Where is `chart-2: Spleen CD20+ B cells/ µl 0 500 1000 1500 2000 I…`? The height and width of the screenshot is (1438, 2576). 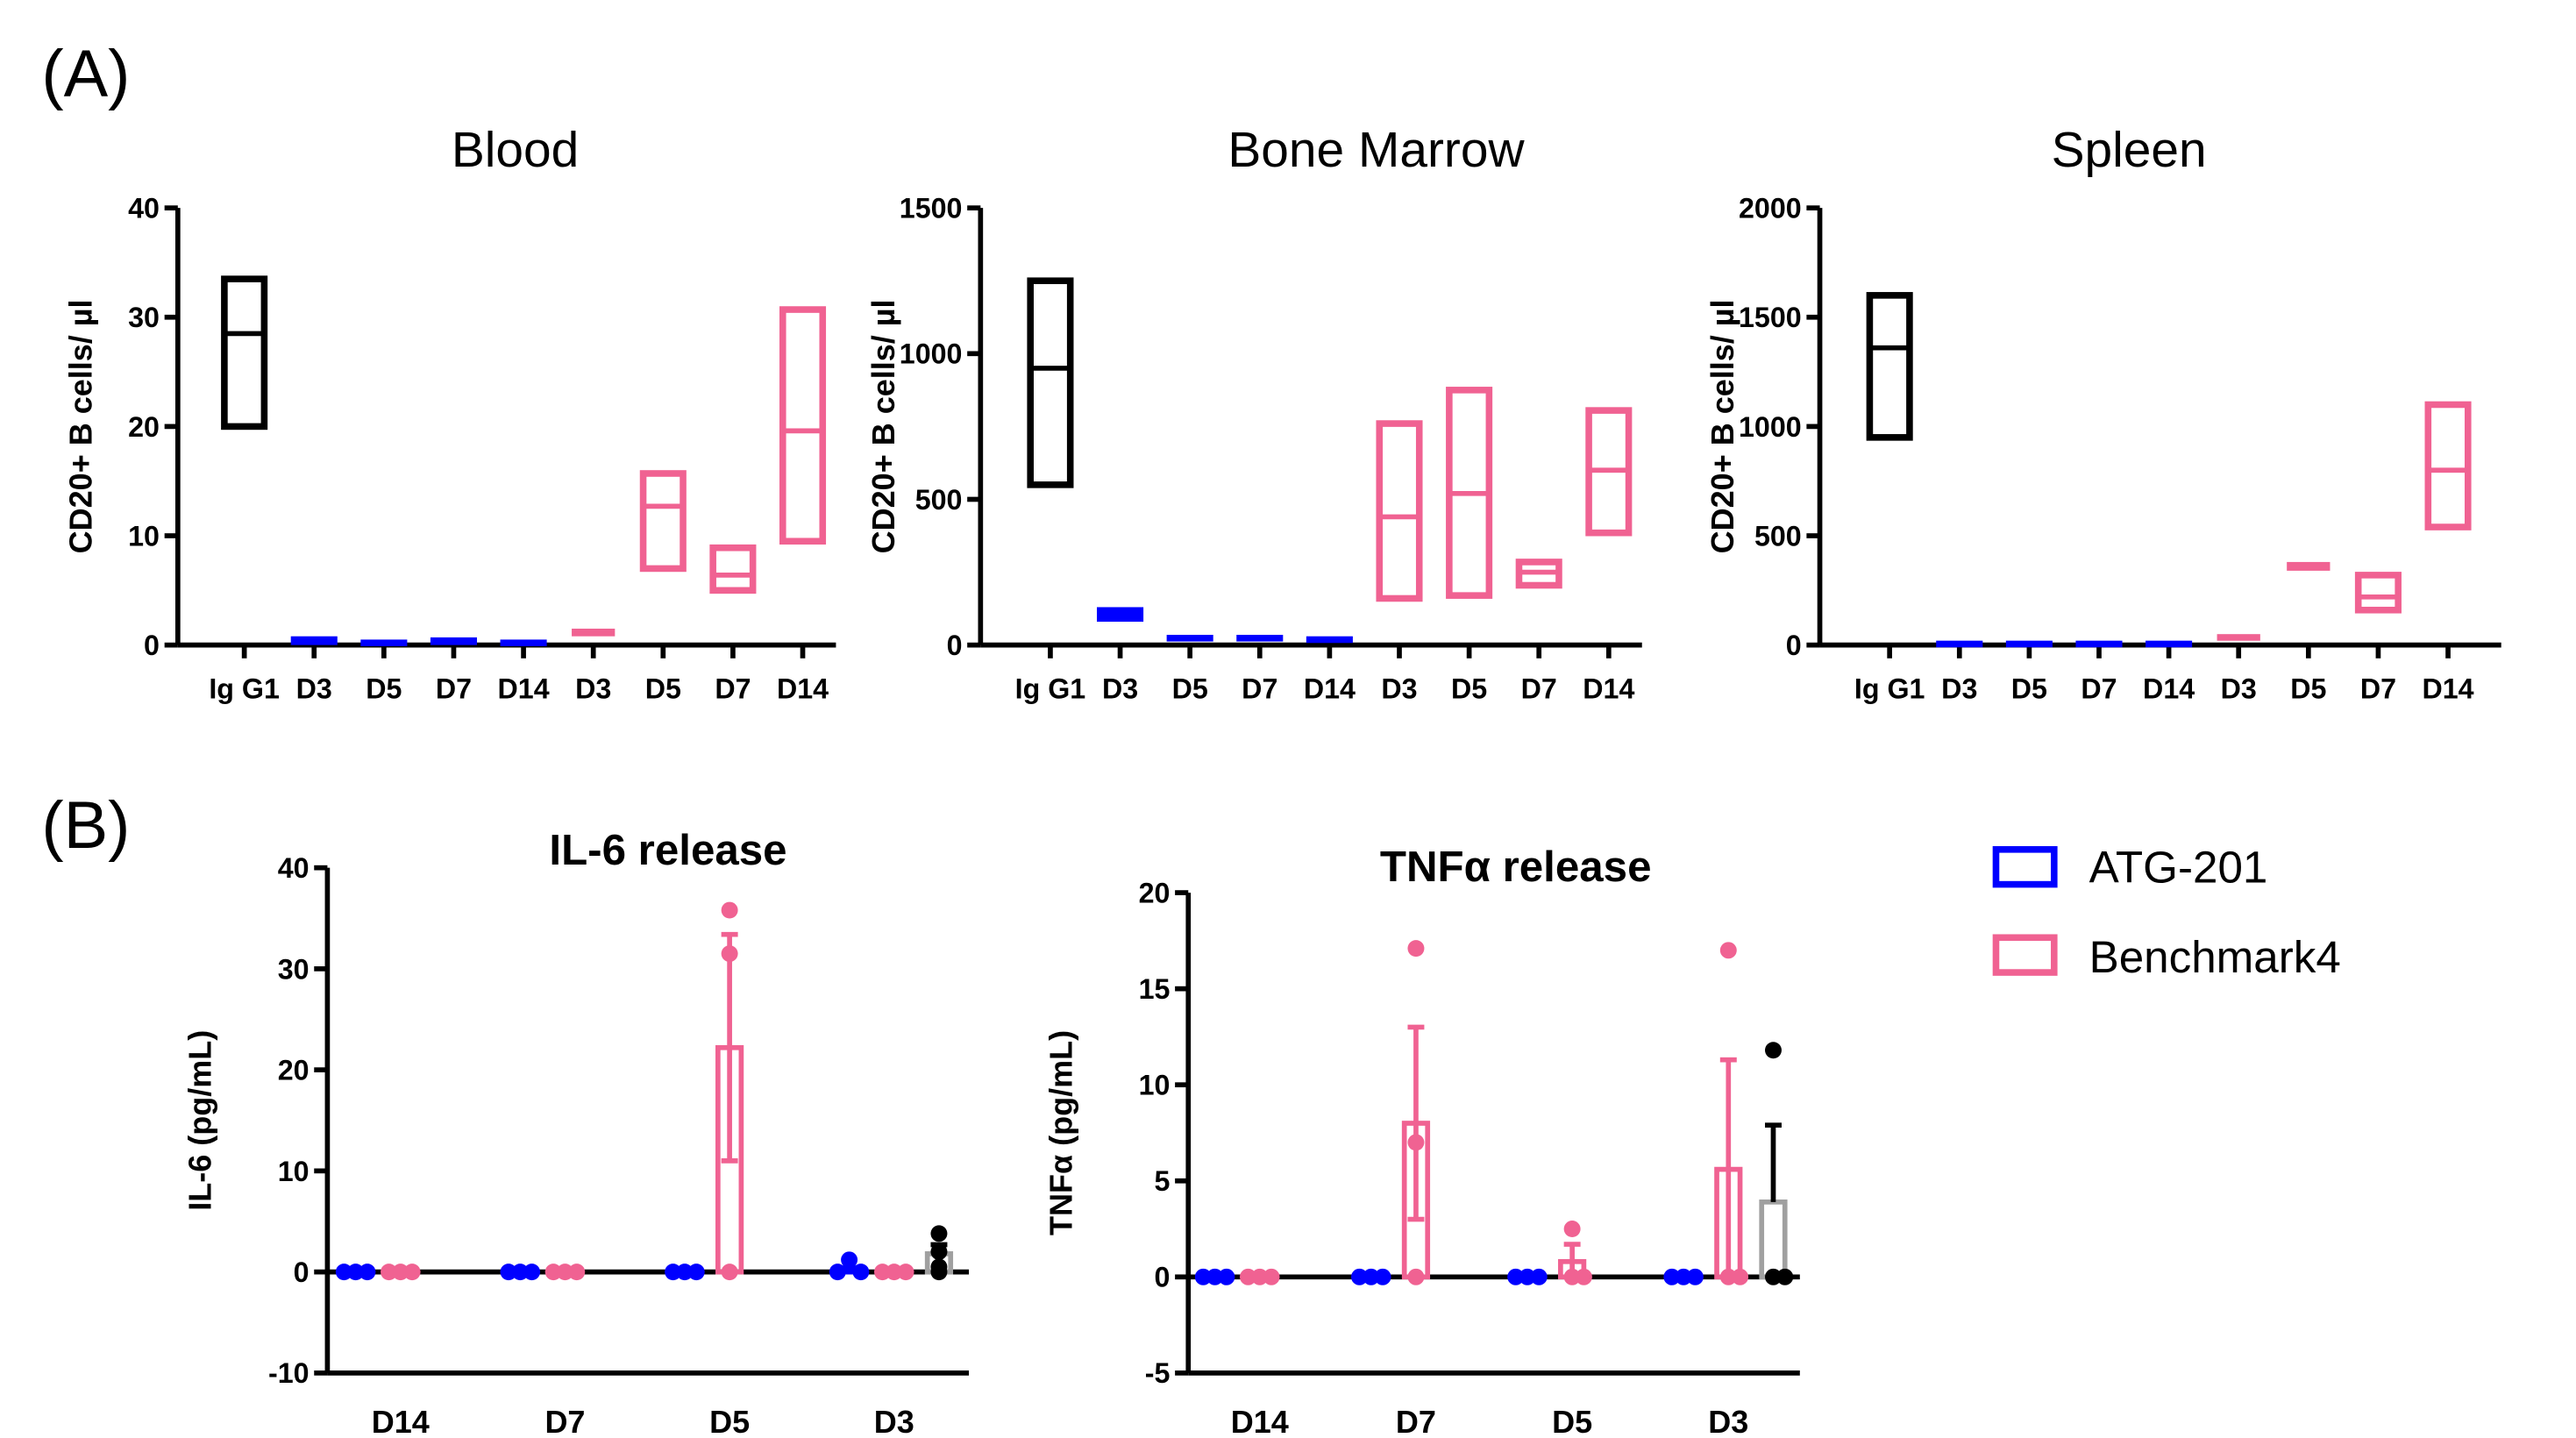
chart-2: Spleen CD20+ B cells/ µl 0 500 1000 1500 2000 I… is located at coordinates (2102, 413).